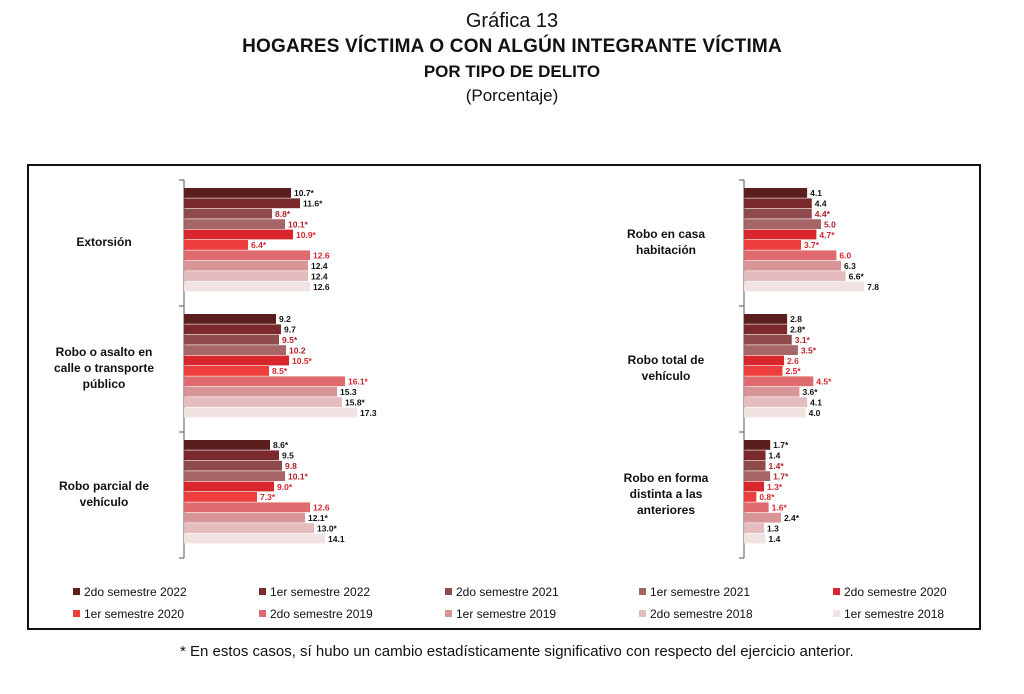 Image resolution: width=1024 pixels, height=694 pixels. Describe the element at coordinates (700, 591) in the screenshot. I see `legend-label: 1er semestre 2021` at that location.